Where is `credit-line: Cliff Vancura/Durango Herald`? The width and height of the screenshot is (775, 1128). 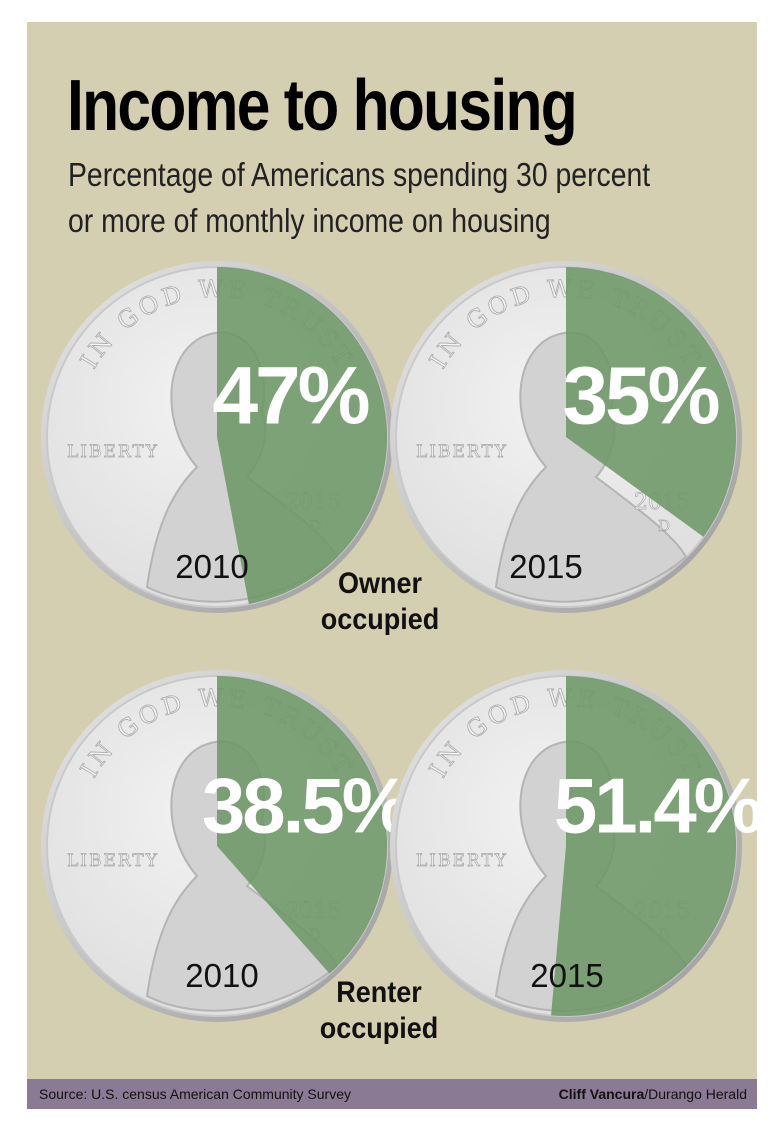
credit-line: Cliff Vancura/Durango Herald is located at coordinates (653, 1094).